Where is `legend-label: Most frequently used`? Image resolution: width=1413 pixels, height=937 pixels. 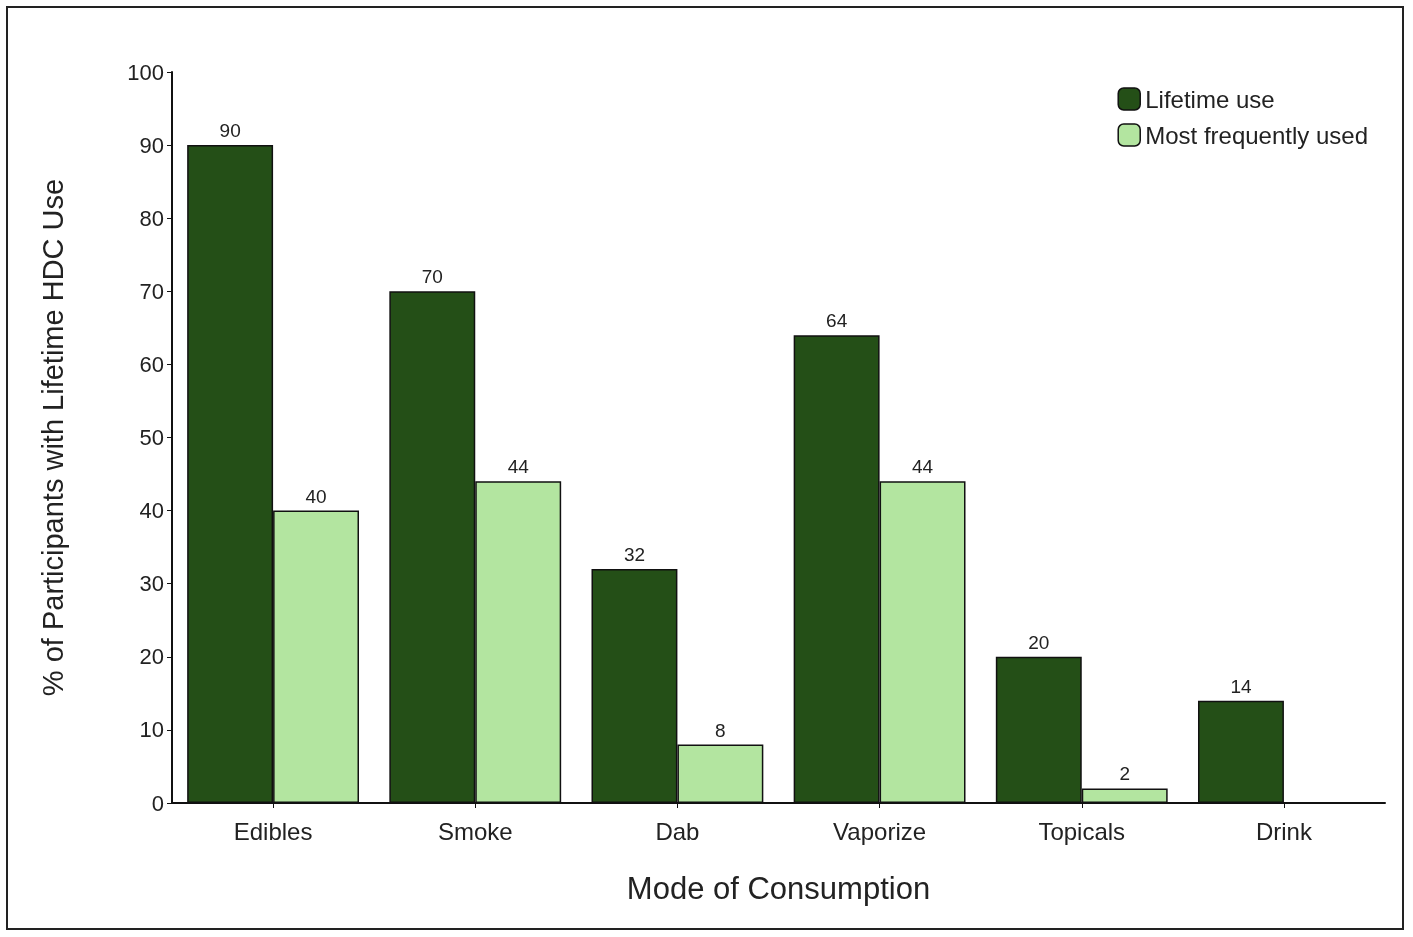
legend-label: Most frequently used is located at coordinates (1257, 135).